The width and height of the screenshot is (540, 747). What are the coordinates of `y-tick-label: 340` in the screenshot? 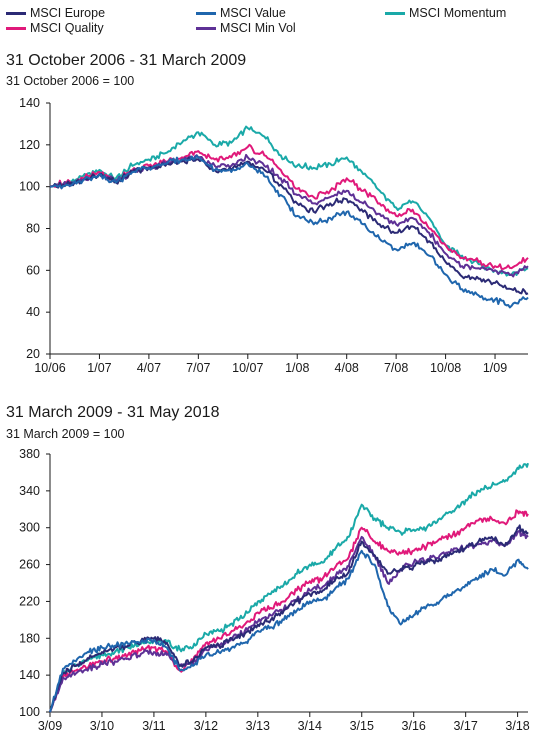 It's located at (29, 491).